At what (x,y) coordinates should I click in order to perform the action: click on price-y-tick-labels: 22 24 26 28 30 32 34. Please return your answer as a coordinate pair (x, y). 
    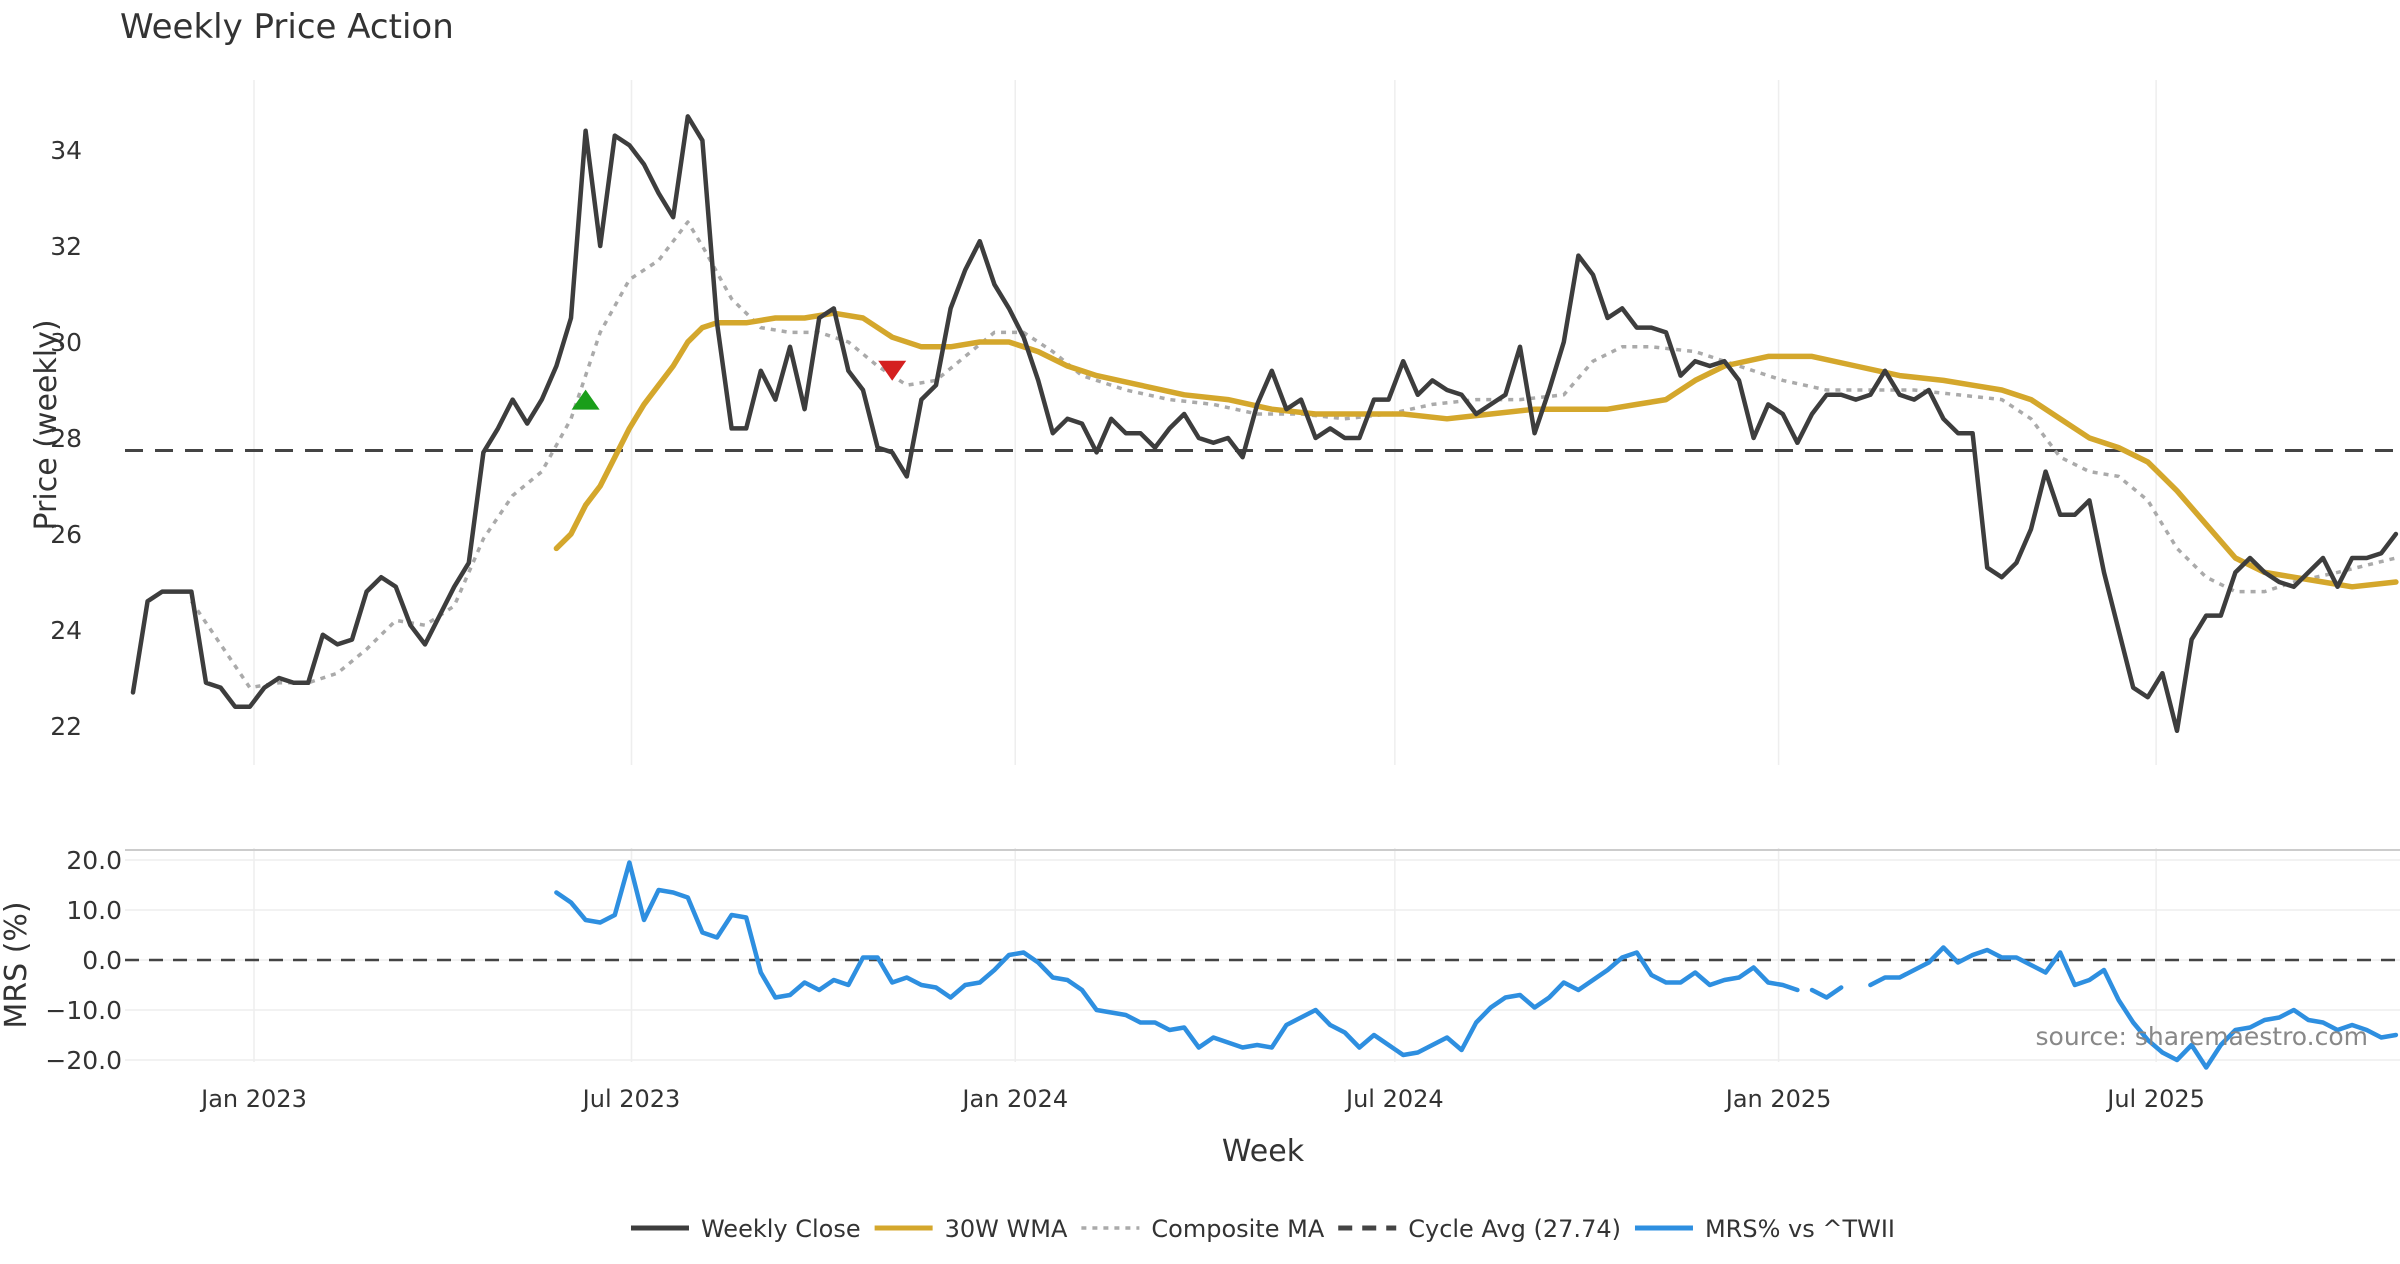
    Looking at the image, I should click on (66, 438).